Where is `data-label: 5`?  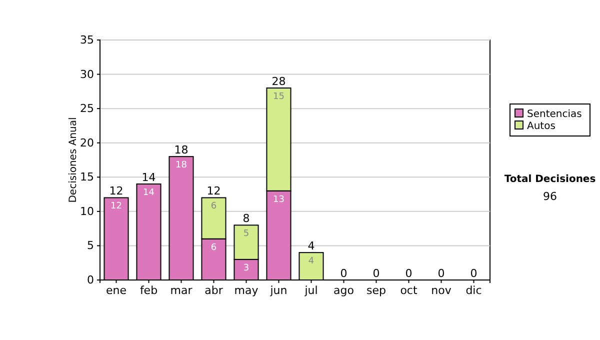
data-label: 5 is located at coordinates (246, 234).